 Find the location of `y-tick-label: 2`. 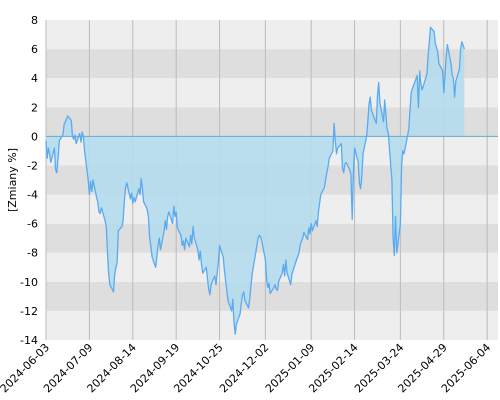

y-tick-label: 2 is located at coordinates (34, 107).